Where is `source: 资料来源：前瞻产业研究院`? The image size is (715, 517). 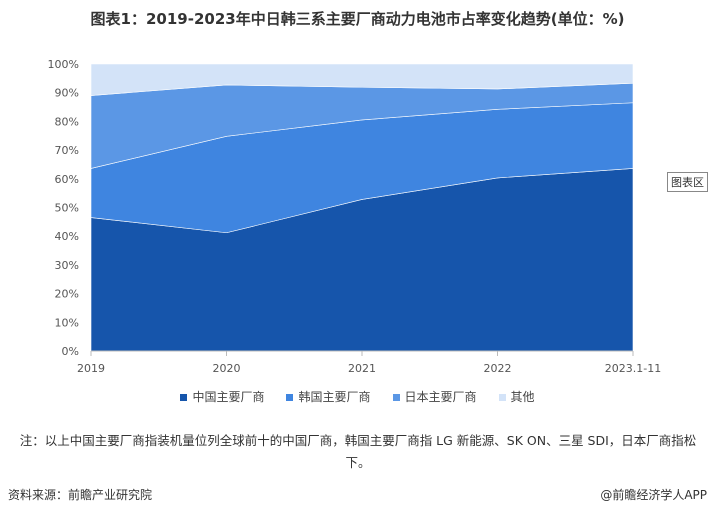
source: 资料来源：前瞻产业研究院 is located at coordinates (80, 495).